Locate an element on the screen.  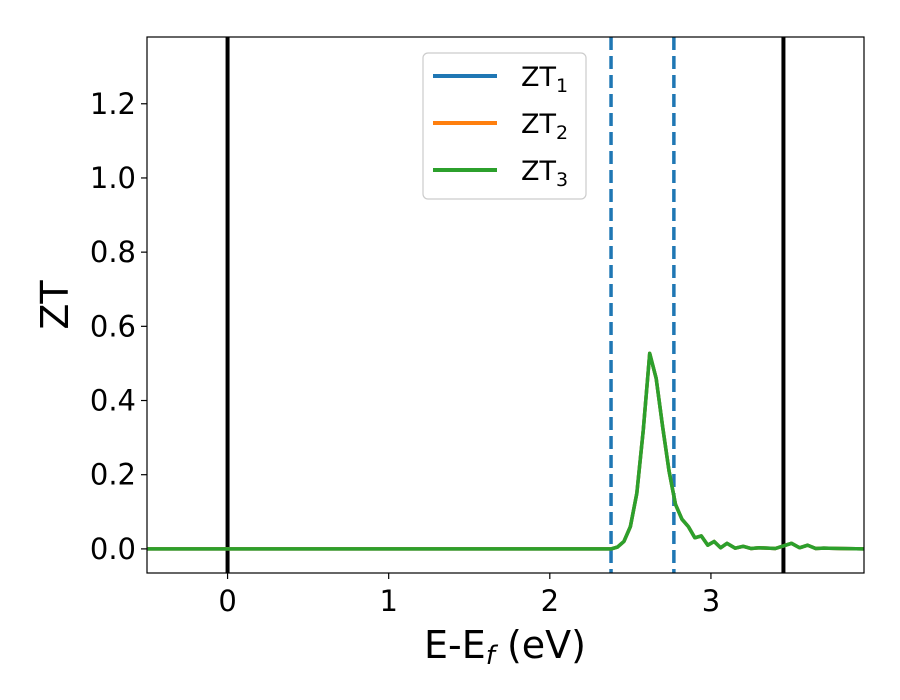
x-tick-label: 2 is located at coordinates (550, 601).